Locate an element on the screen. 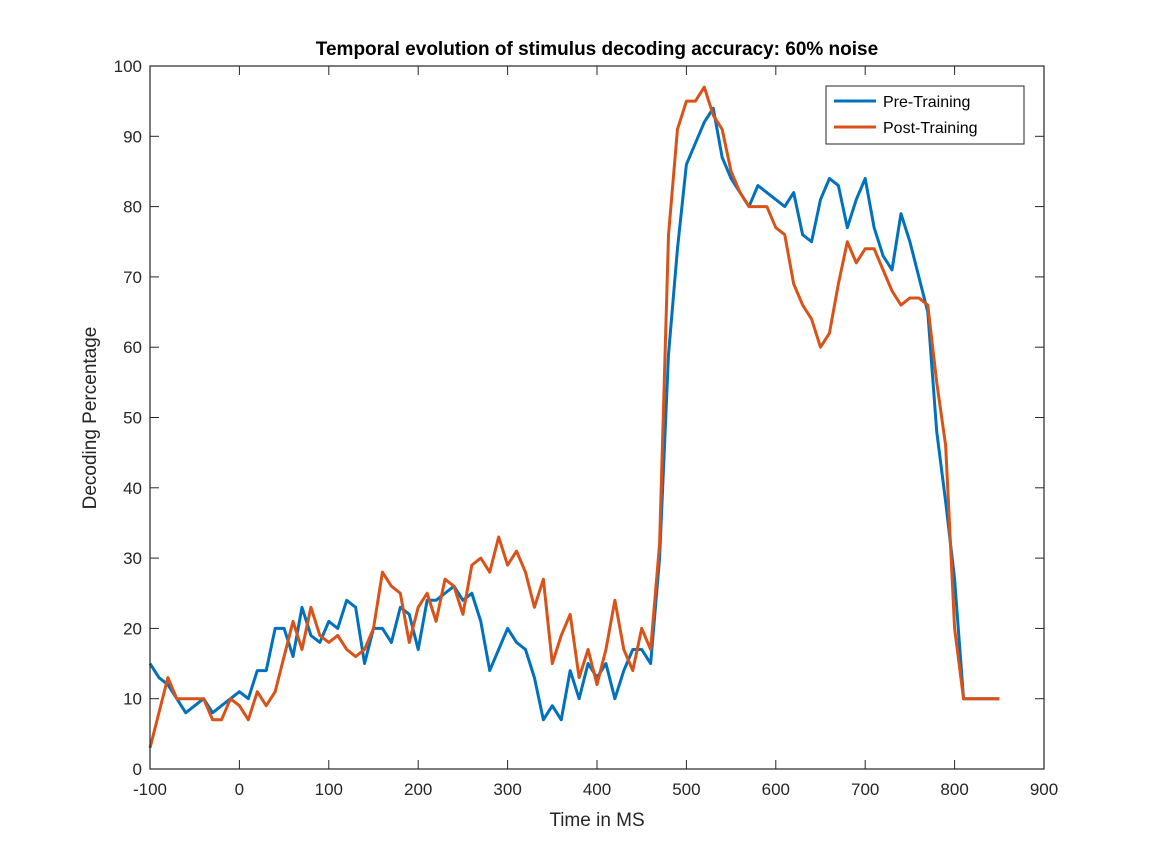 The width and height of the screenshot is (1152, 864). y-tick-label: 90 is located at coordinates (132, 136).